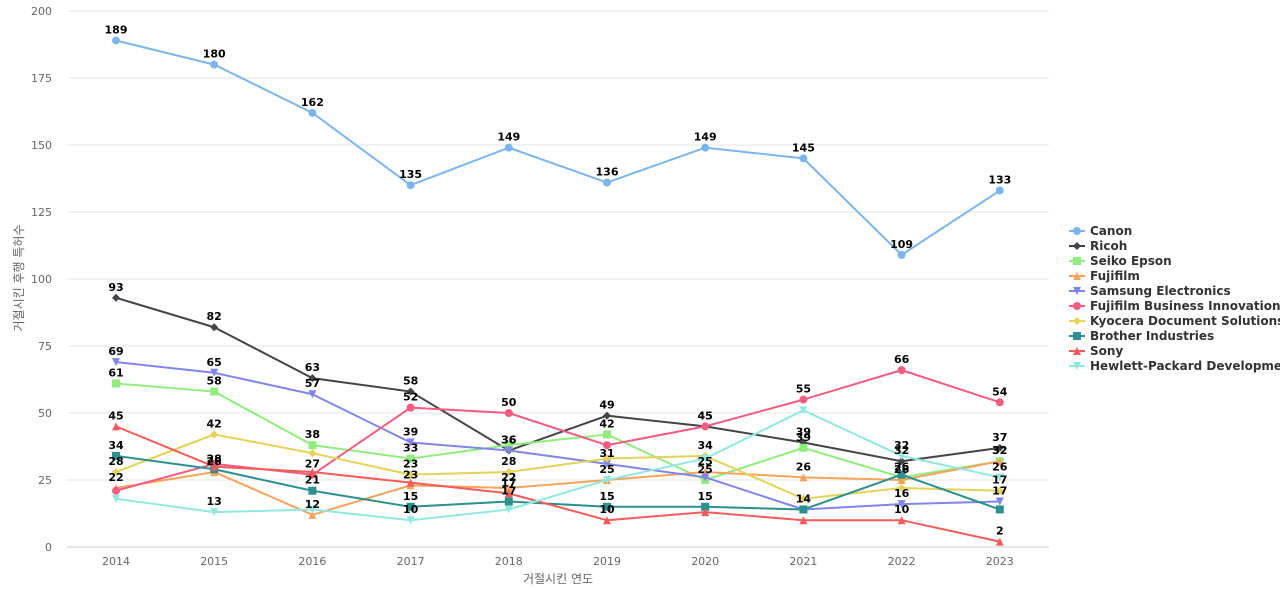 The height and width of the screenshot is (600, 1280). I want to click on series-hewlett-packard-development, so click(558, 465).